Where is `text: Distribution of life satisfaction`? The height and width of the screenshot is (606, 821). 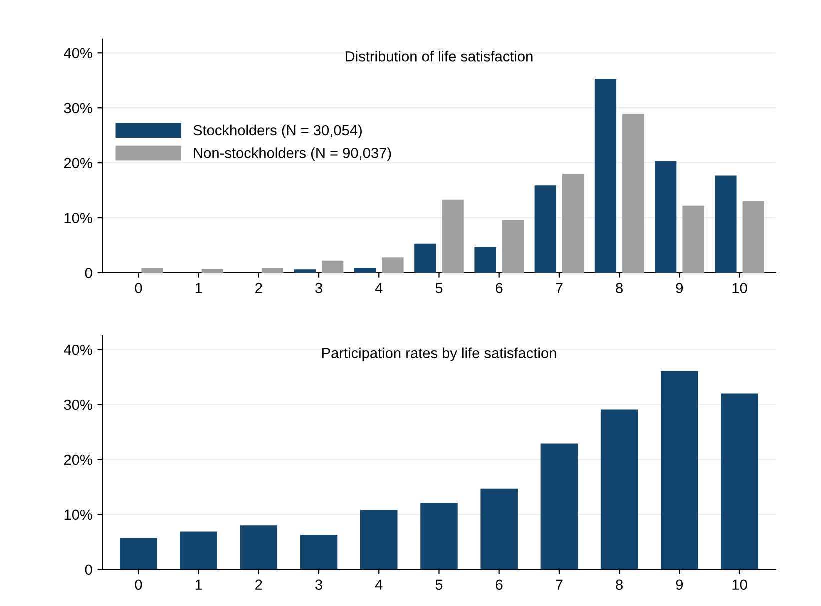 text: Distribution of life satisfaction is located at coordinates (439, 56).